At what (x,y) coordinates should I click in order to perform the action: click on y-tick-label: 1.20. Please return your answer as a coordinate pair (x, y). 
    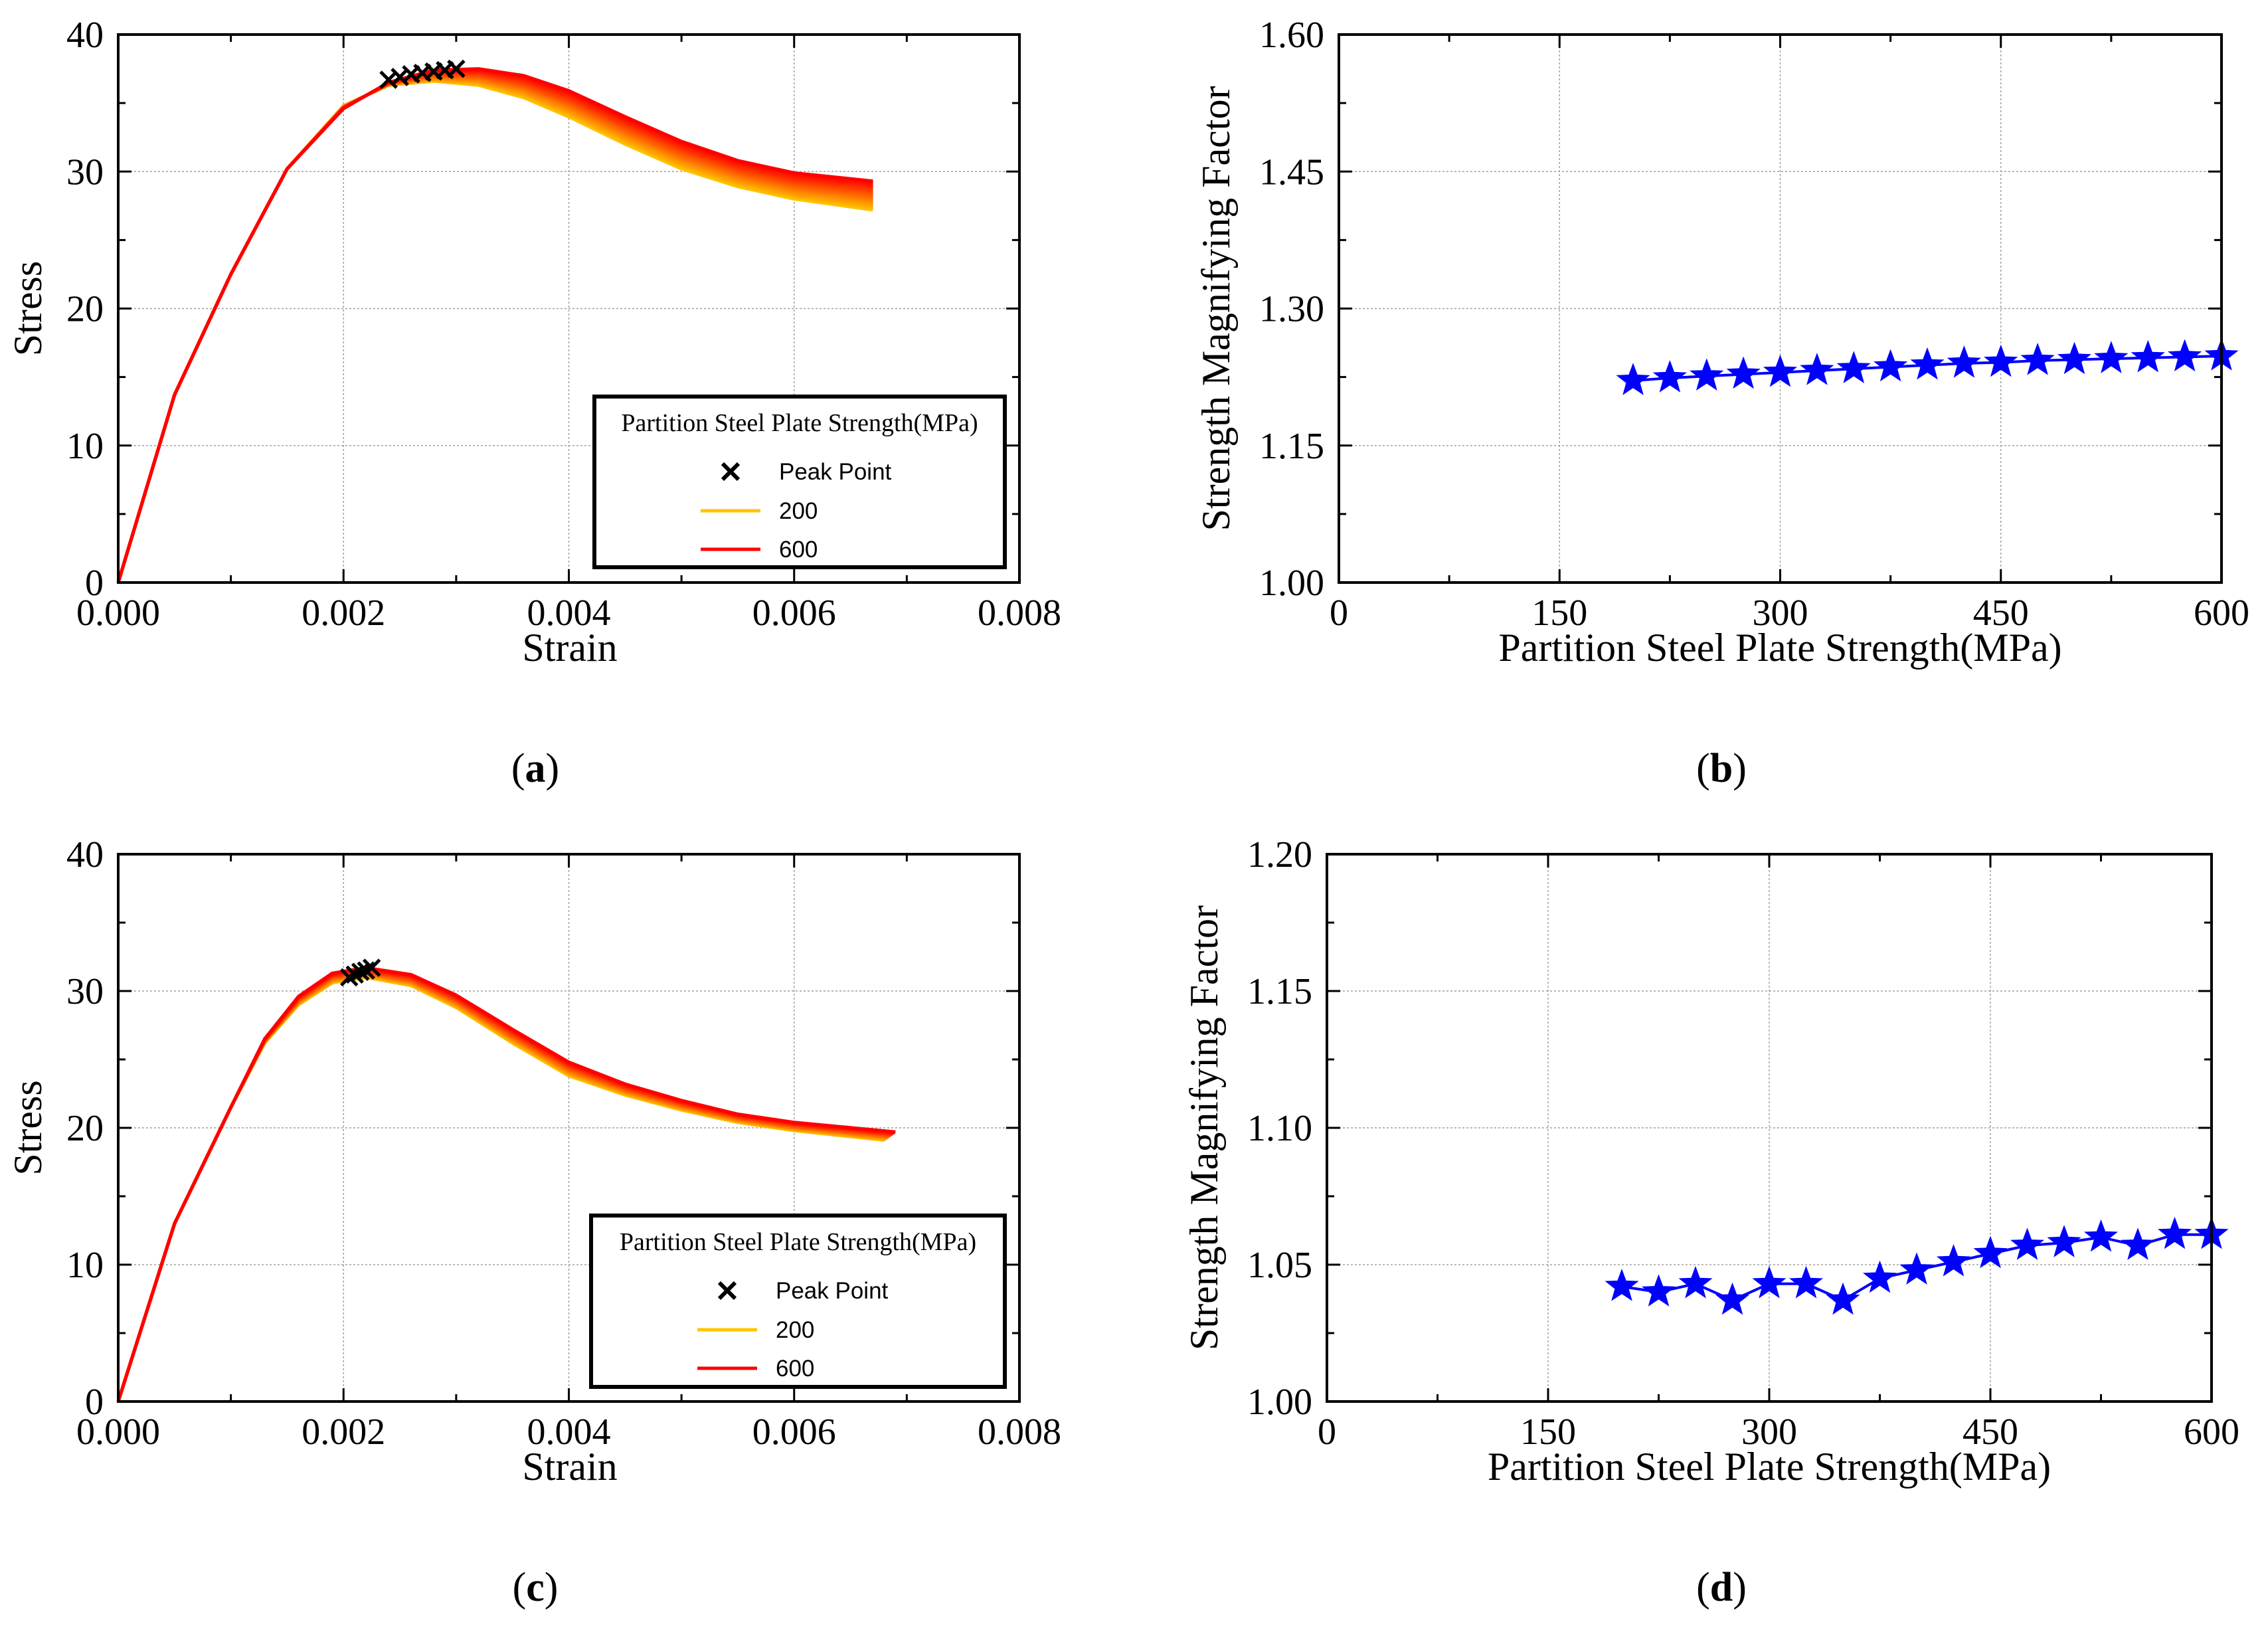
    Looking at the image, I should click on (1279, 854).